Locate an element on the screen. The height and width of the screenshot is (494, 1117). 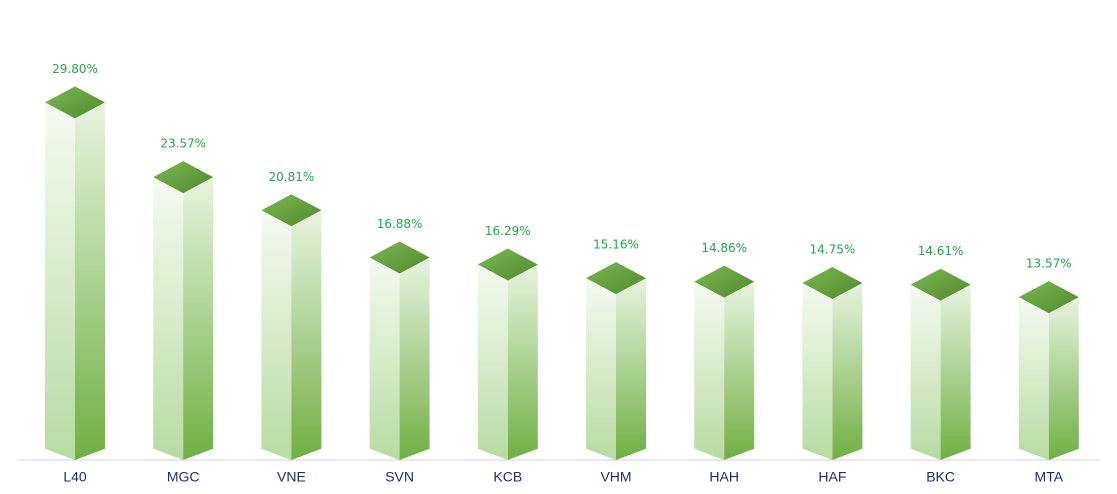
value-label: 16.29% is located at coordinates (508, 231).